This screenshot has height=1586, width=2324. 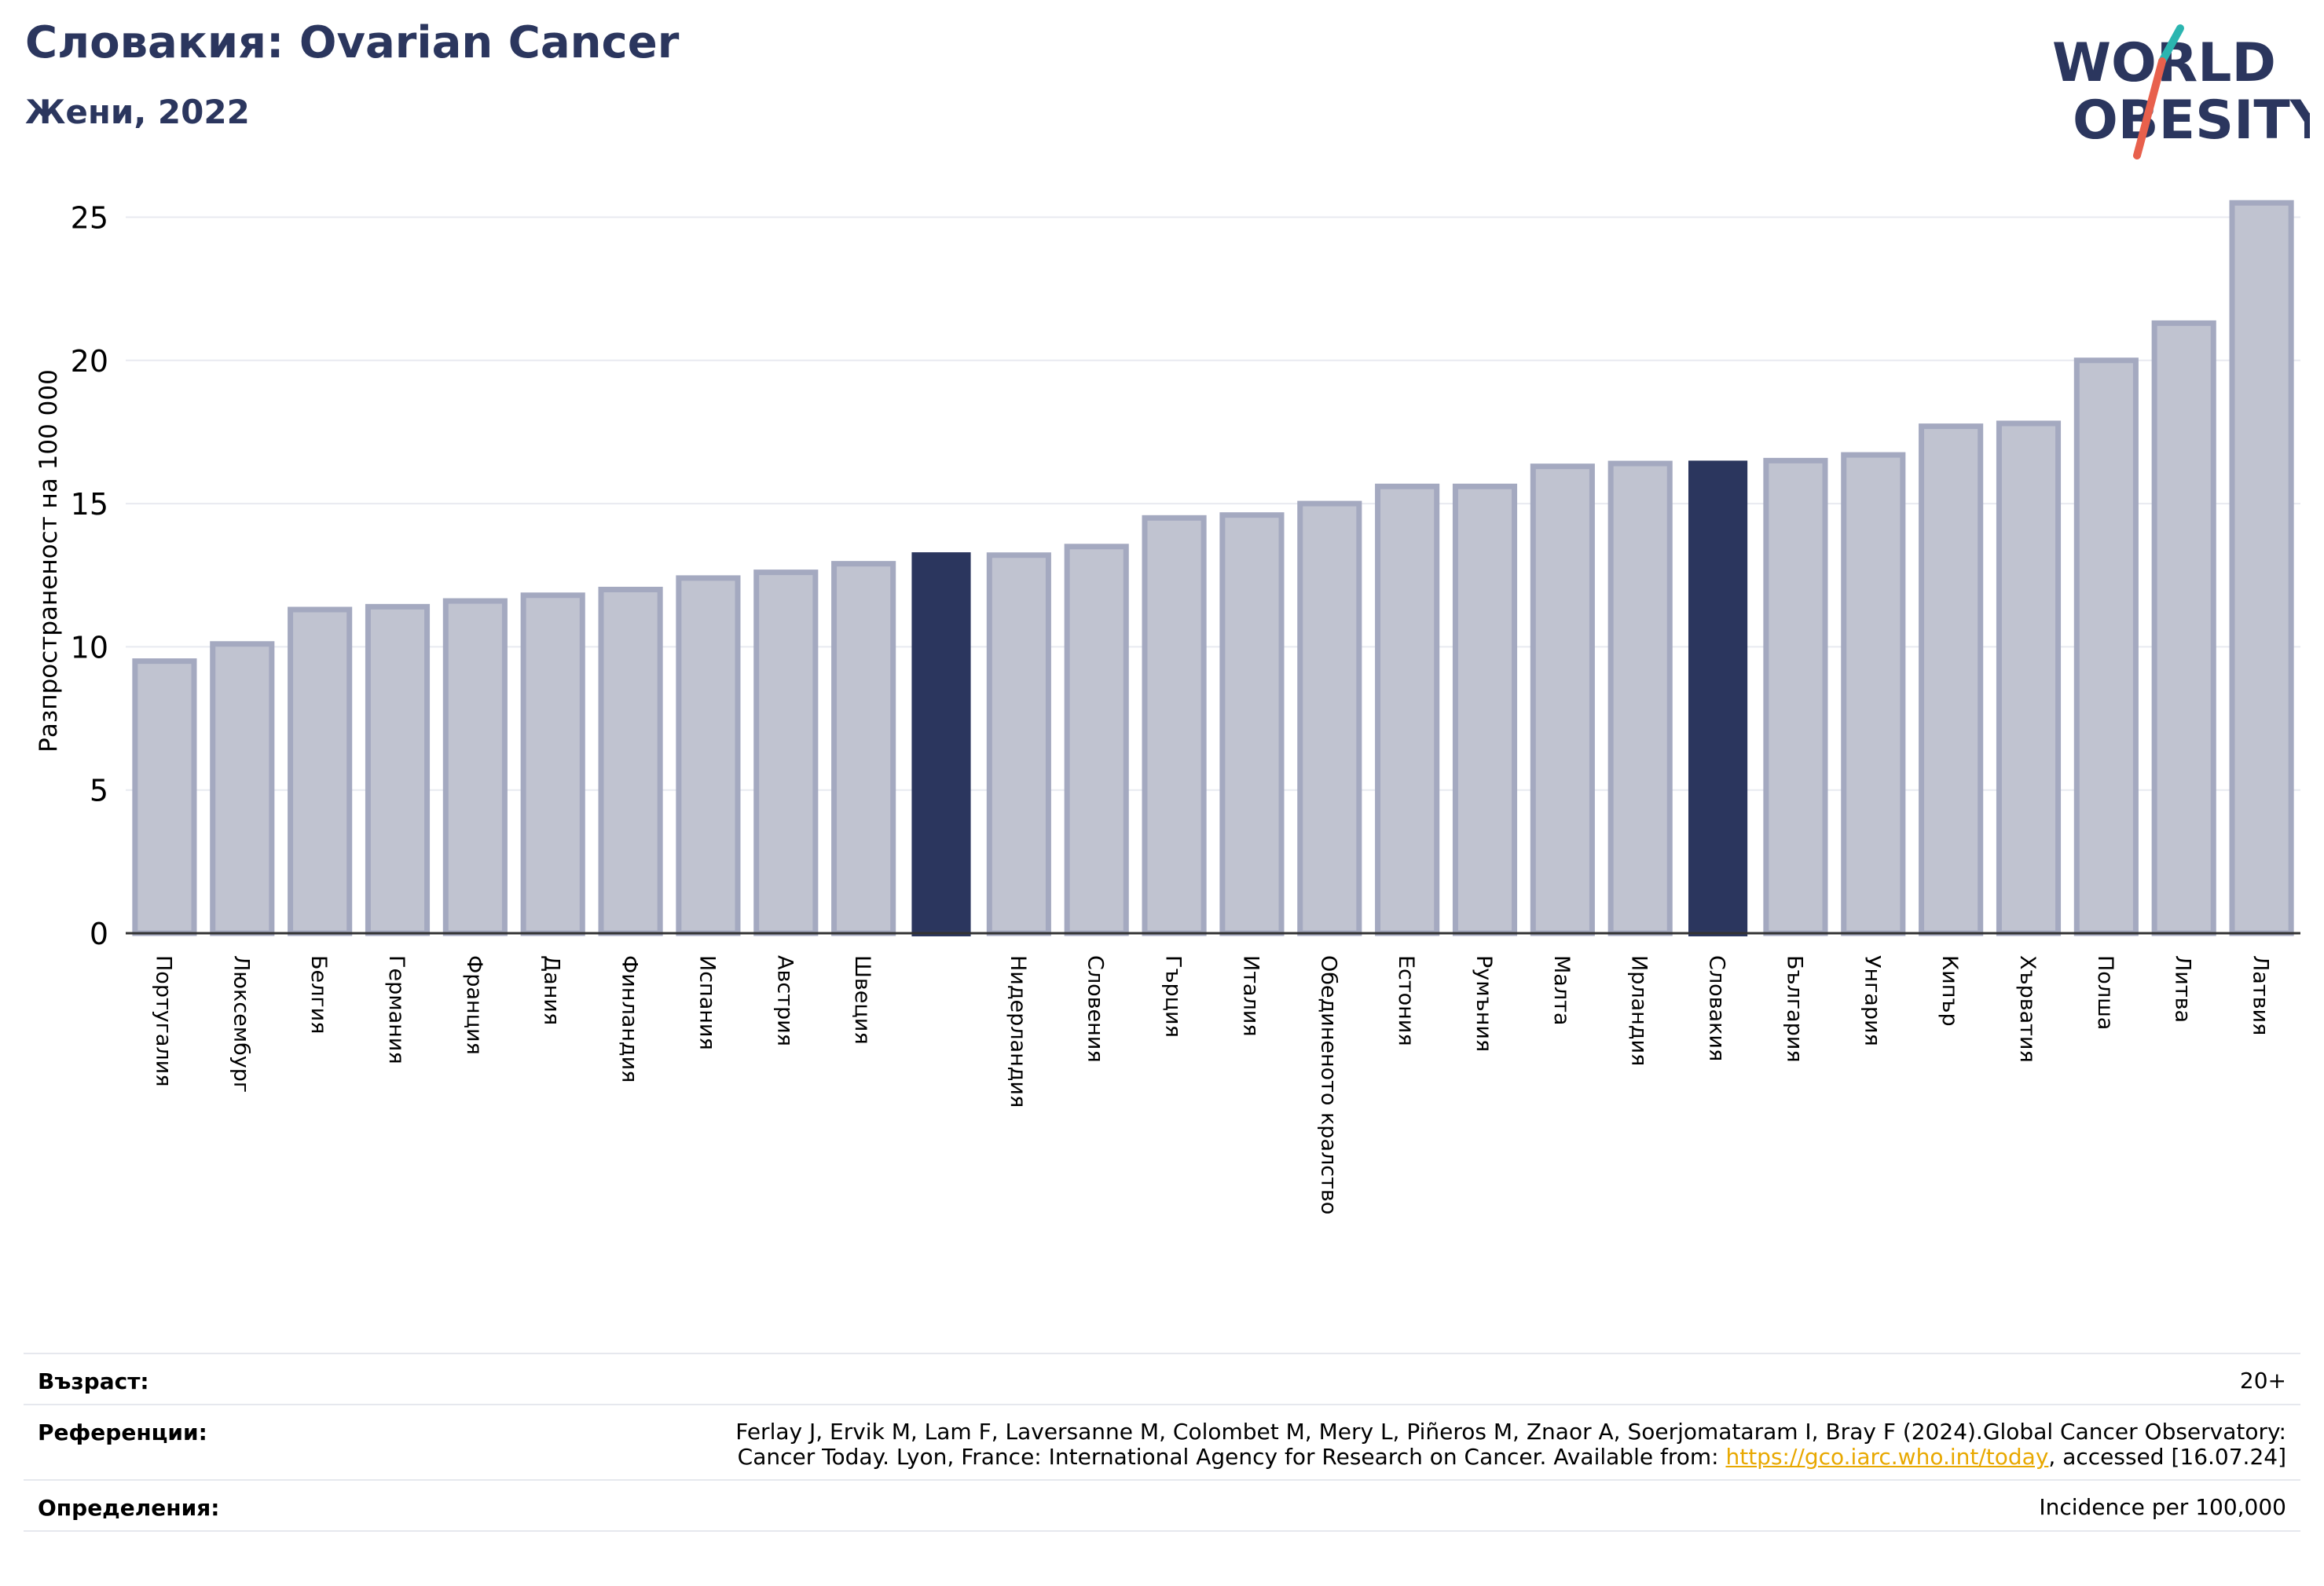 What do you see at coordinates (2027, 1009) in the screenshot?
I see `x-tick-label: Хърватия` at bounding box center [2027, 1009].